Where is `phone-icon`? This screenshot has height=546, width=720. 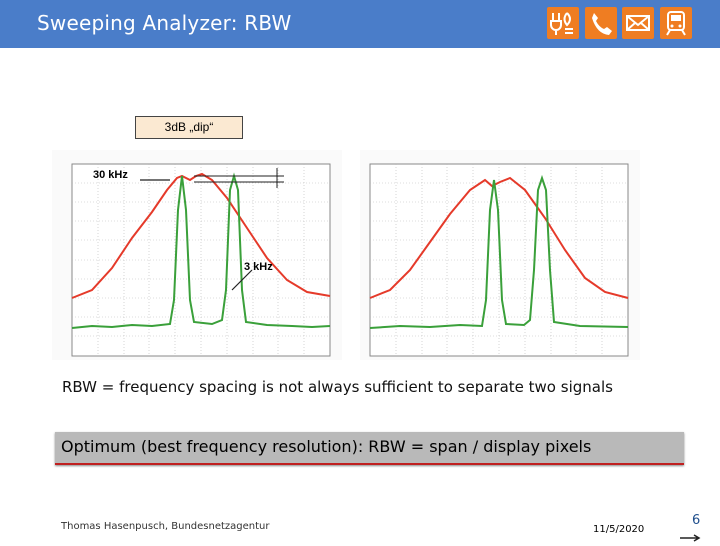
phone-icon is located at coordinates (601, 23).